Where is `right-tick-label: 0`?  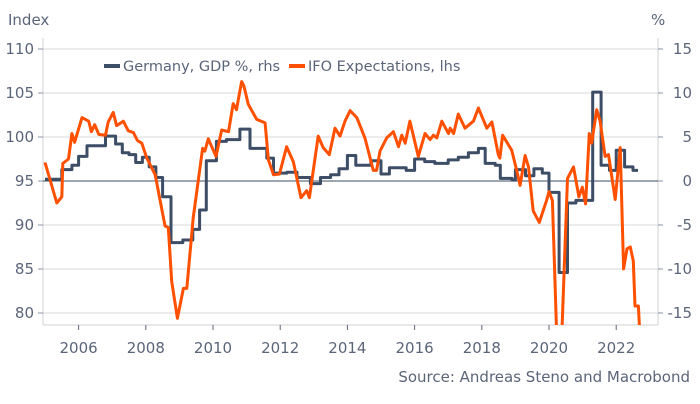
right-tick-label: 0 is located at coordinates (687, 181).